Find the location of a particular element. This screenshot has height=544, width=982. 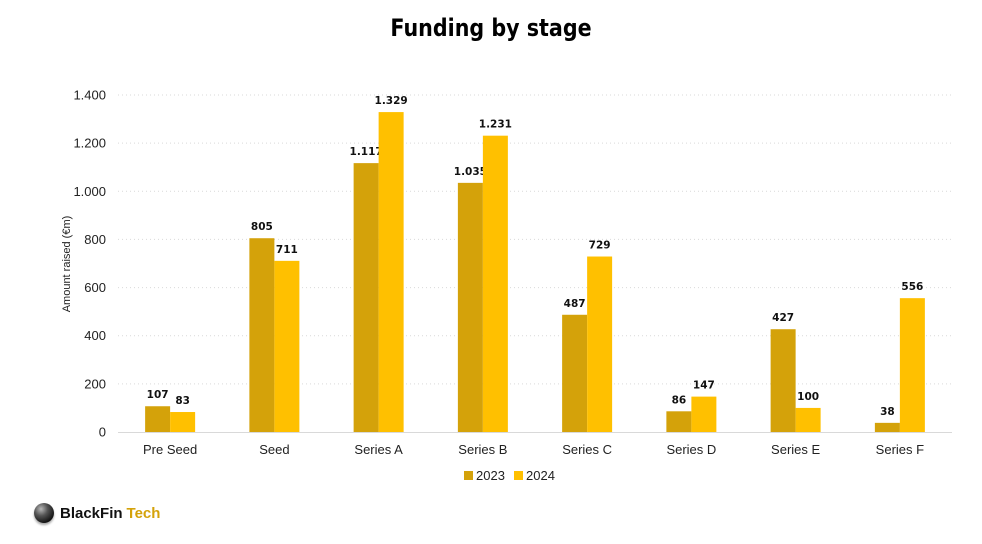

data-label-2023: 1.035 is located at coordinates (470, 172).